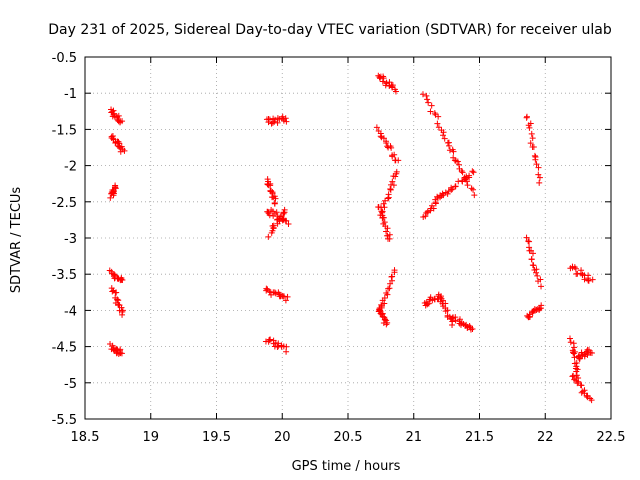  Describe the element at coordinates (64, 58) in the screenshot. I see `y-tick-label: -0.5` at that location.